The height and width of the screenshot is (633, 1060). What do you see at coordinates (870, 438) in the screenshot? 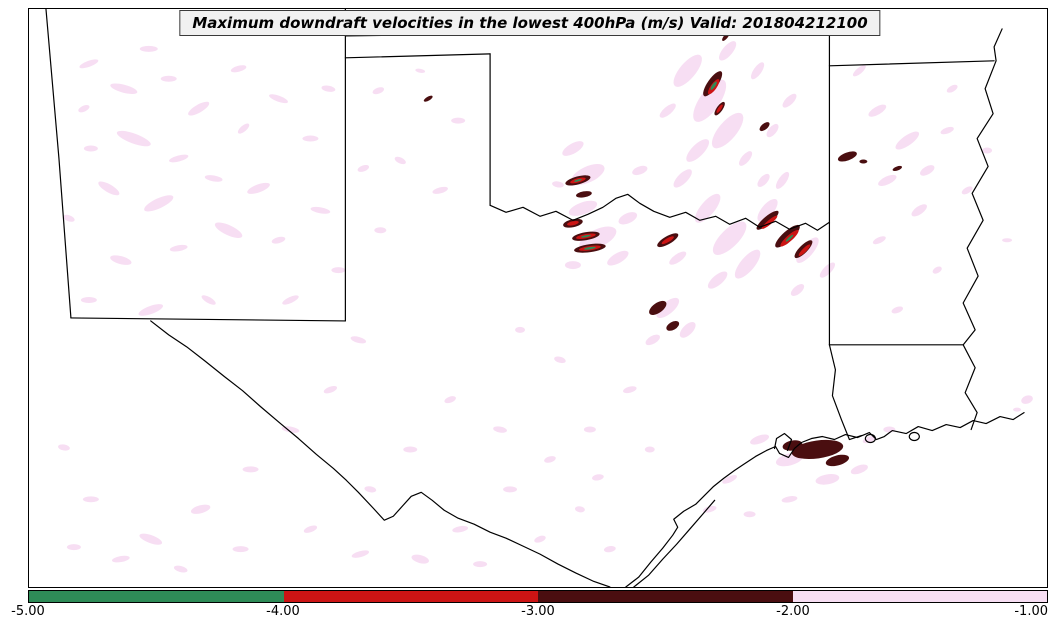
I see `lake-sabine` at bounding box center [870, 438].